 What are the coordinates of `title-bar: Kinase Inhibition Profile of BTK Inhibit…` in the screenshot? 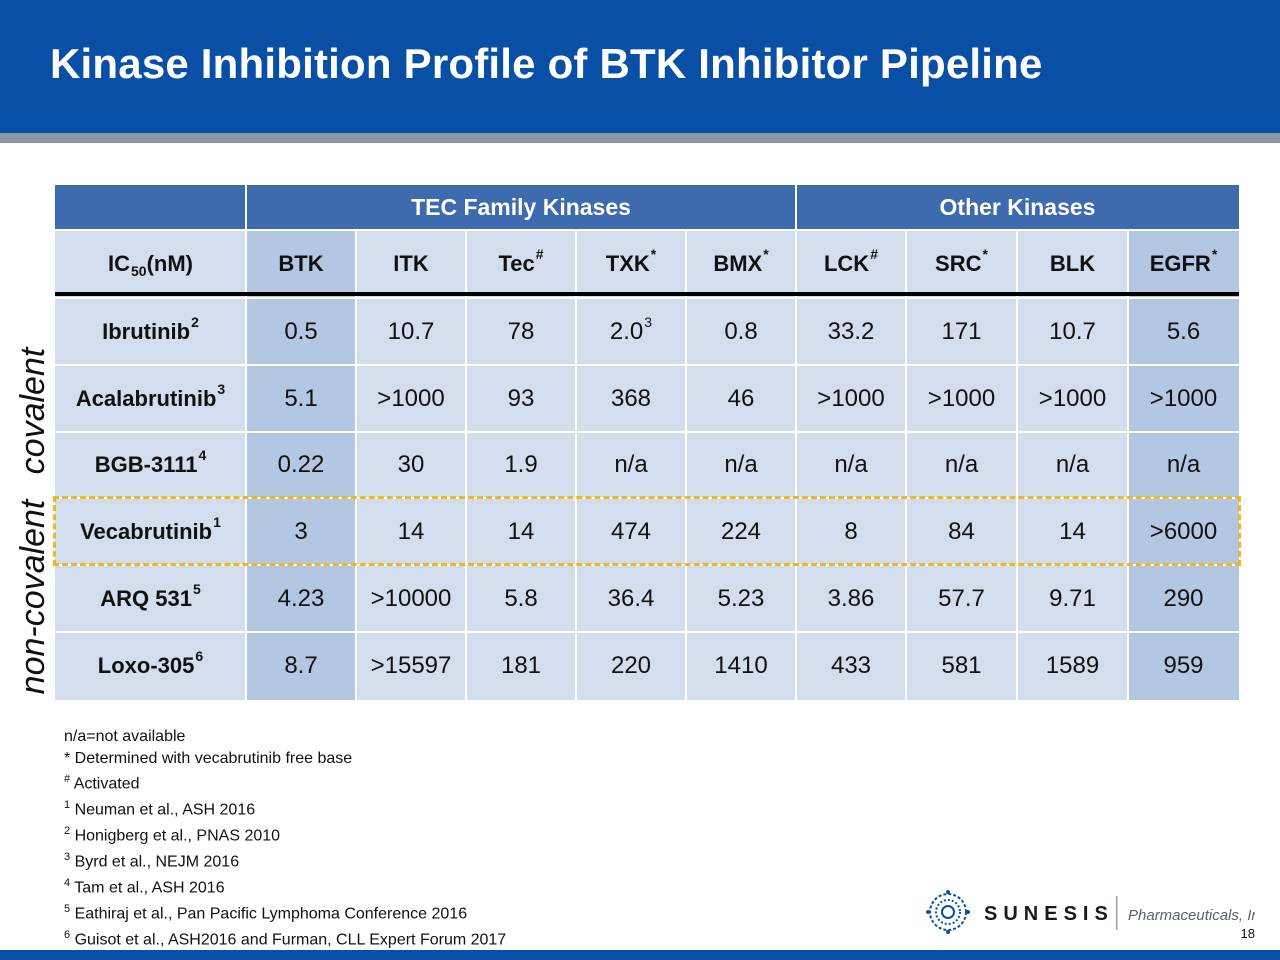 It's located at (640, 66).